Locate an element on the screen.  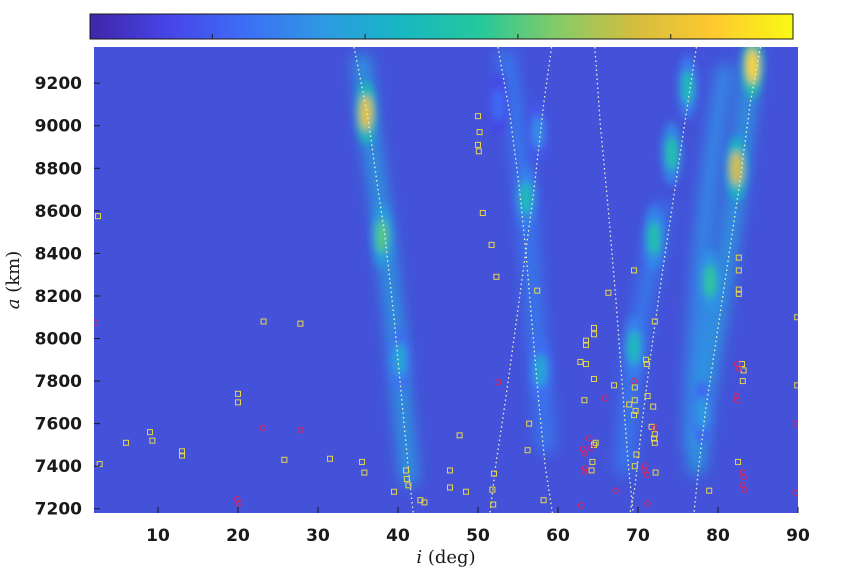
y-axis-label: a (km) is located at coordinates (13, 280).